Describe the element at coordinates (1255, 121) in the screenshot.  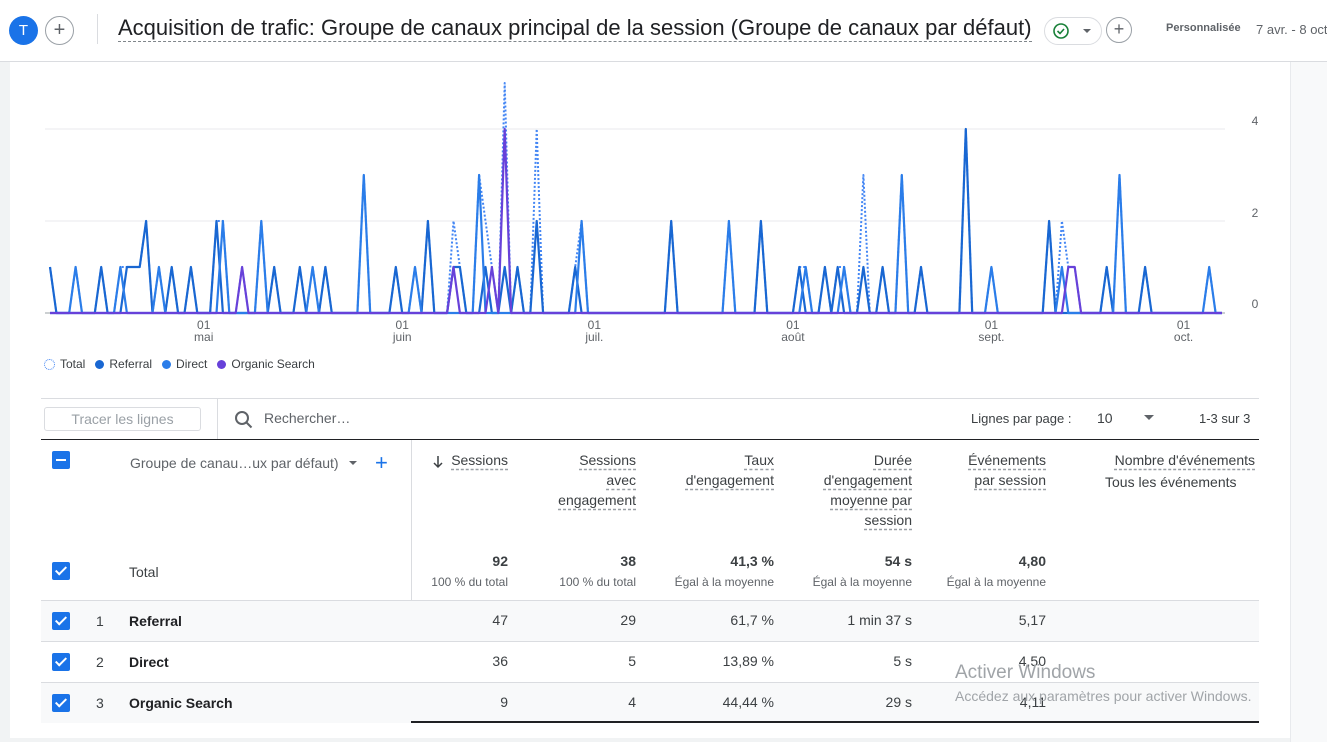
I see `y-tick-label: 4` at that location.